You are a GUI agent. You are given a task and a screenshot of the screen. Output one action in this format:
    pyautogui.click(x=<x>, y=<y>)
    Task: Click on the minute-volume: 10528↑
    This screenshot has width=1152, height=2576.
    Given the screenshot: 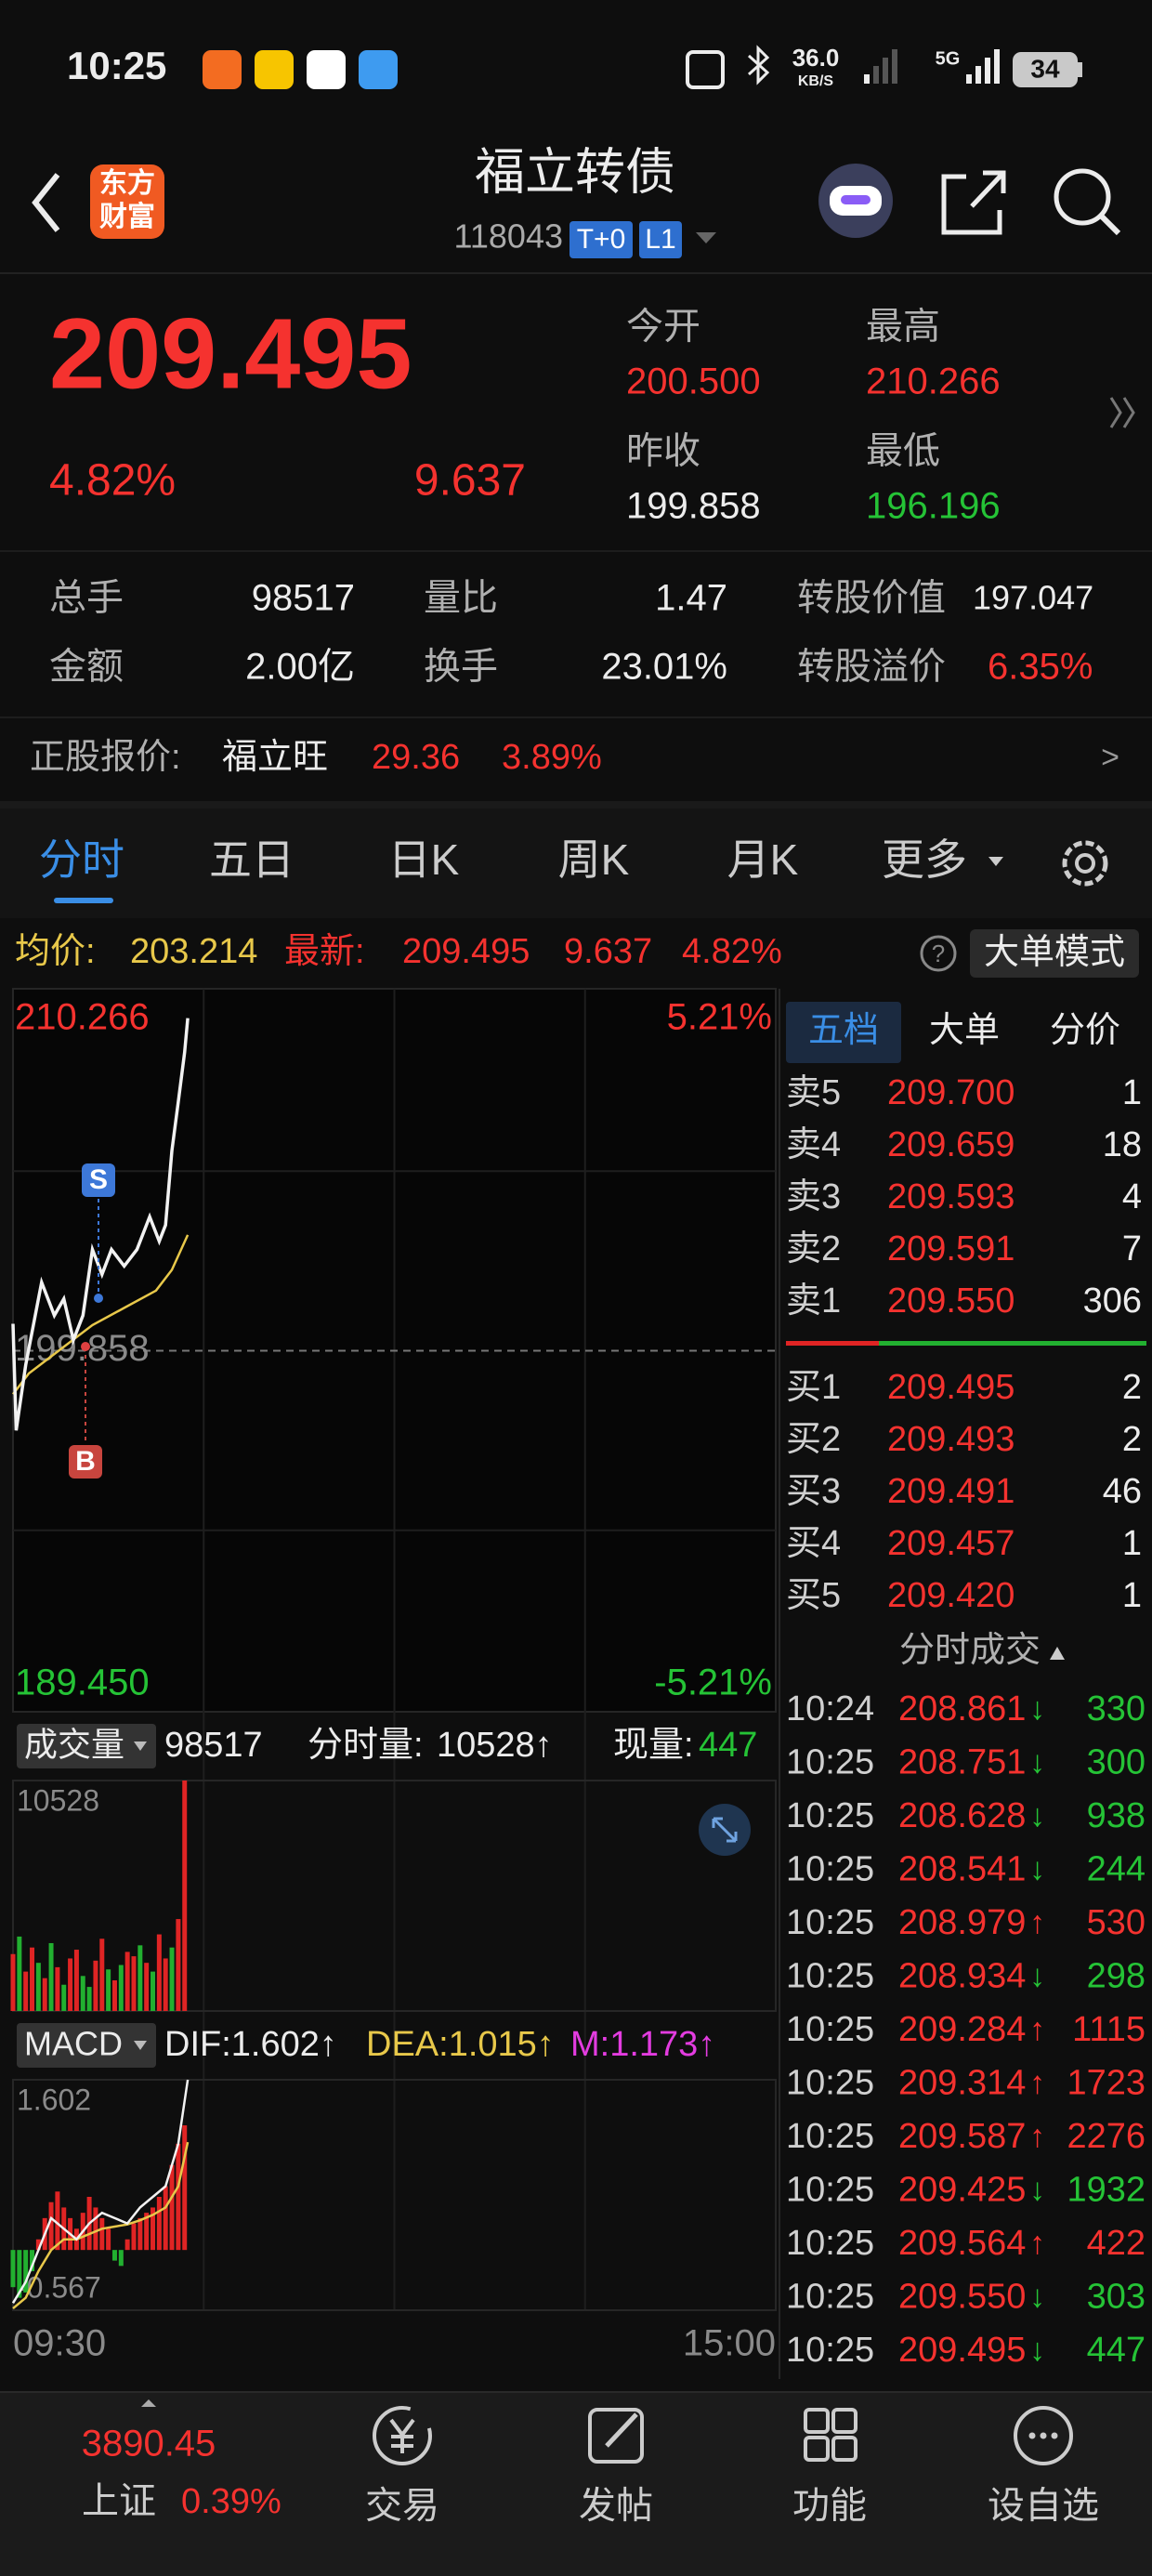 What is the action you would take?
    pyautogui.click(x=495, y=1745)
    